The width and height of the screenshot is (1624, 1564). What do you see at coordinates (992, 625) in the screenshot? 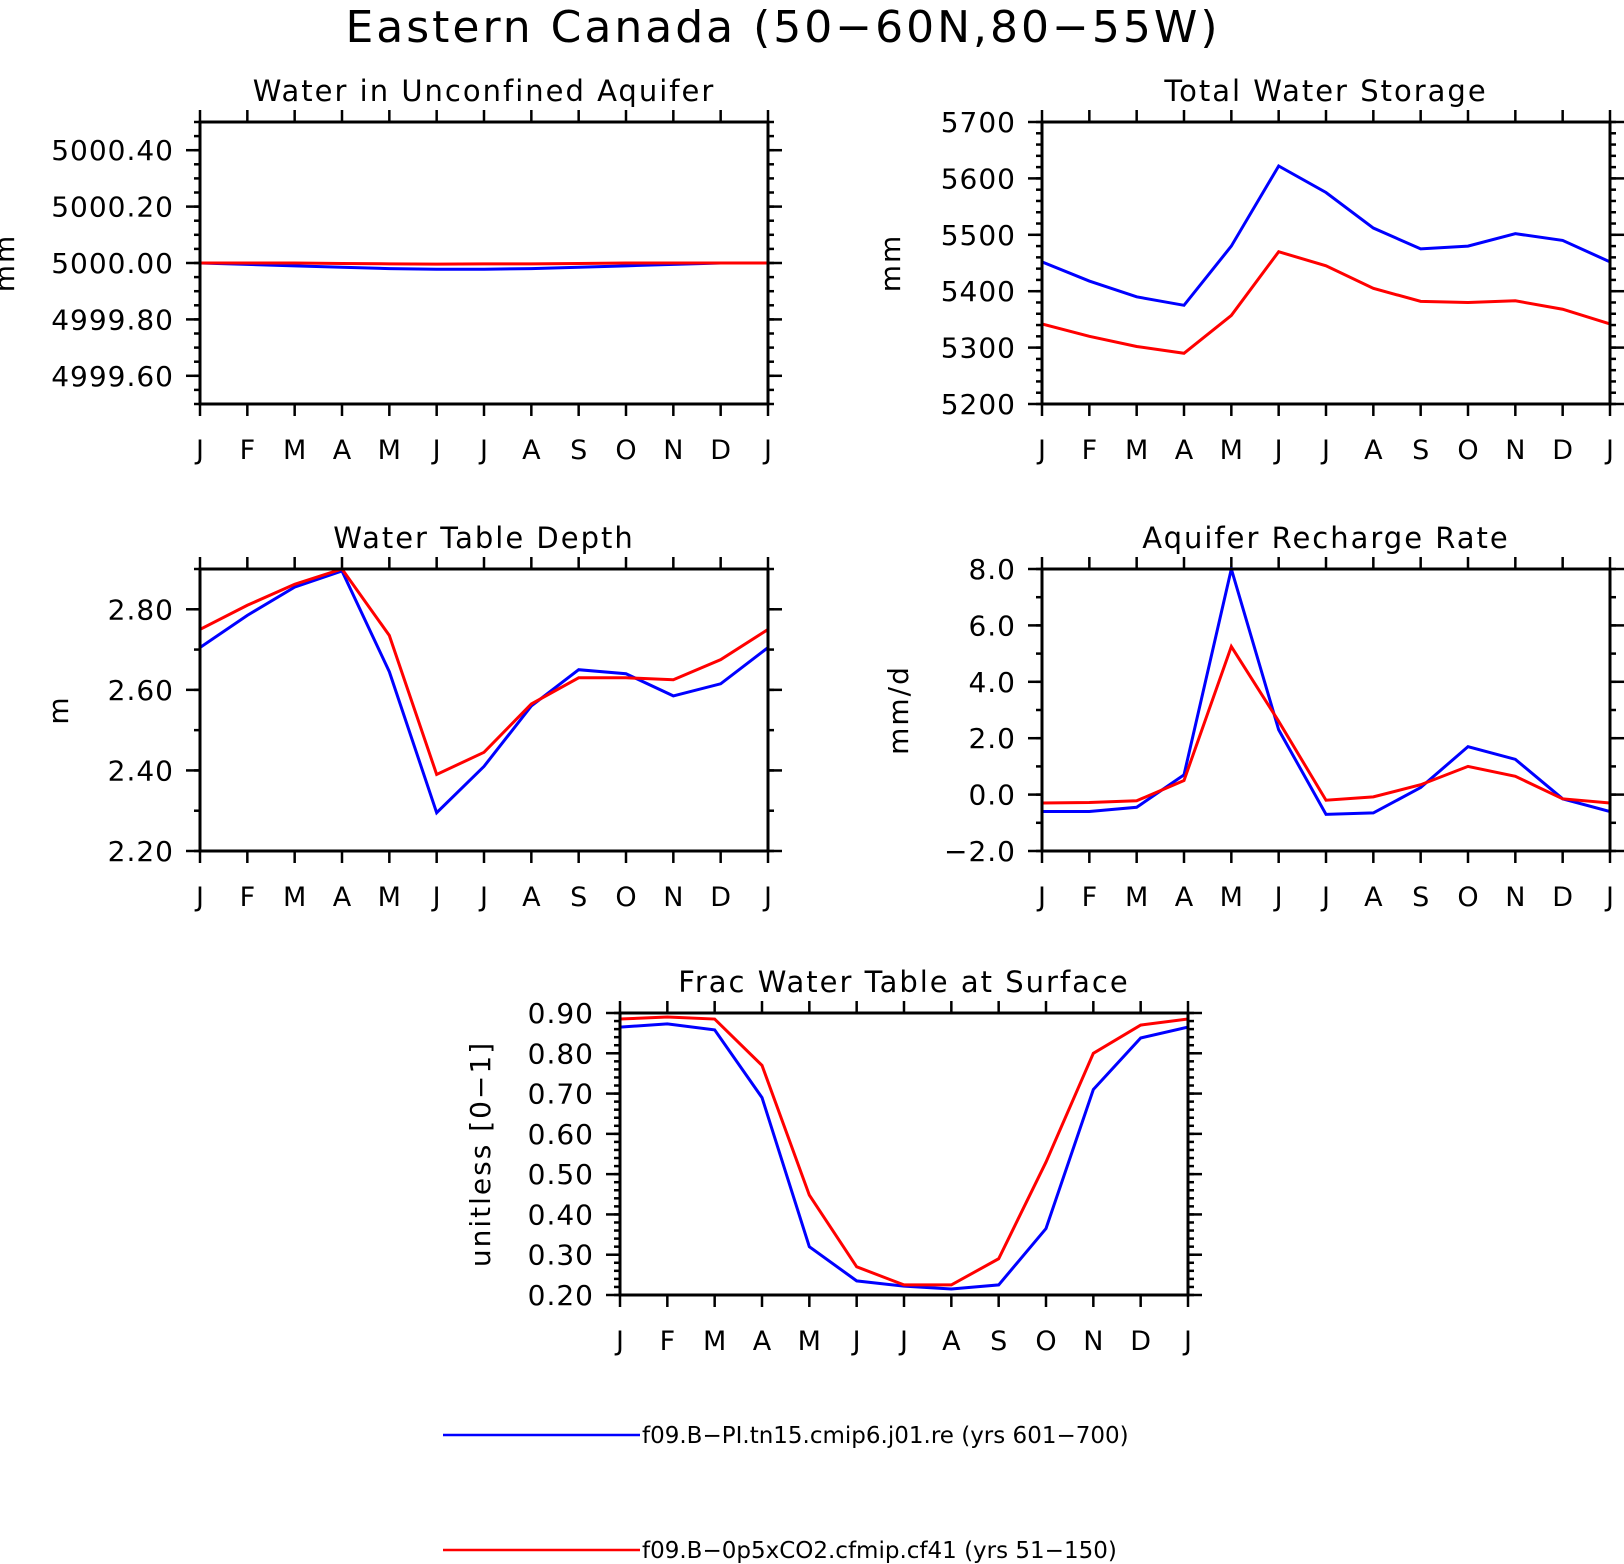
I see `y-tick-label: 6.0` at bounding box center [992, 625].